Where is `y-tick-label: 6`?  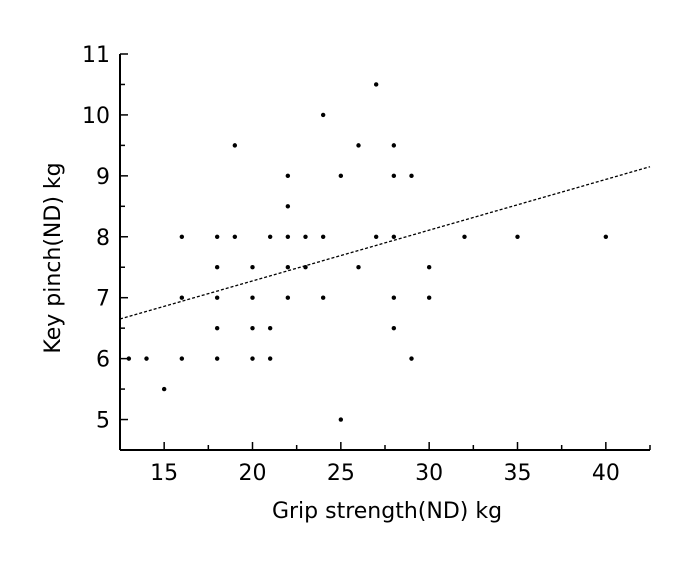
y-tick-label: 6 is located at coordinates (103, 360).